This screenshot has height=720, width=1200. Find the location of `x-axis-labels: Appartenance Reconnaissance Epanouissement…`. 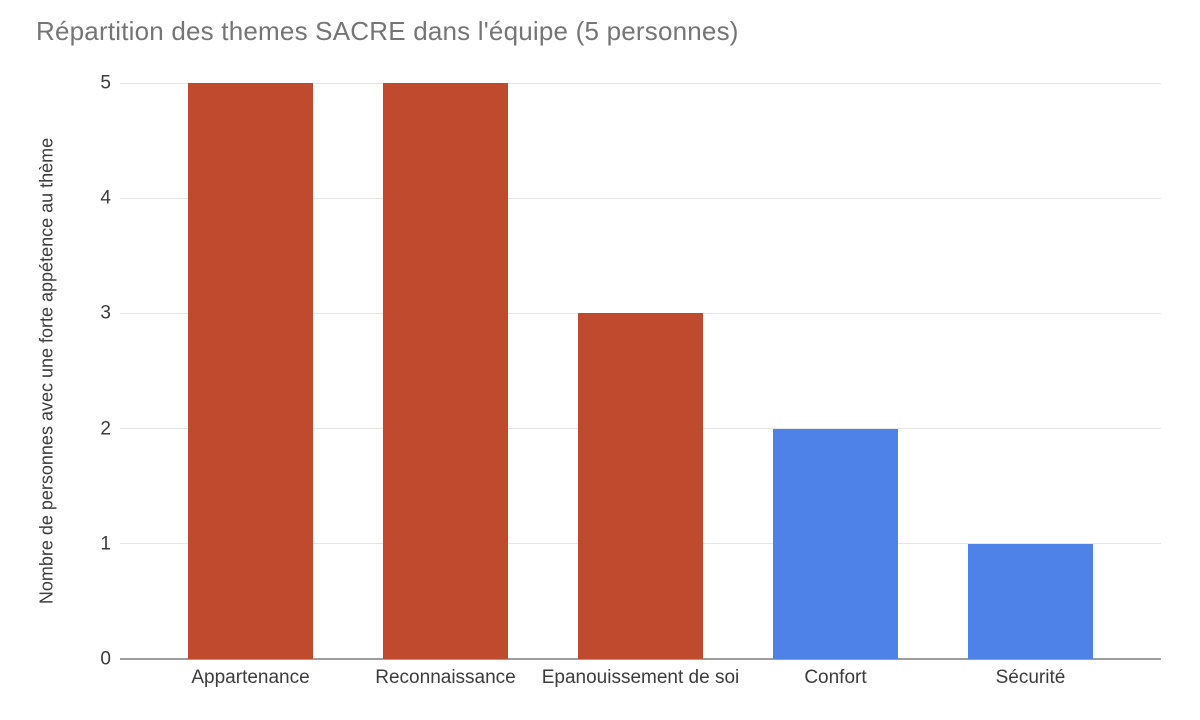

x-axis-labels: Appartenance Reconnaissance Epanouissement… is located at coordinates (640, 680).